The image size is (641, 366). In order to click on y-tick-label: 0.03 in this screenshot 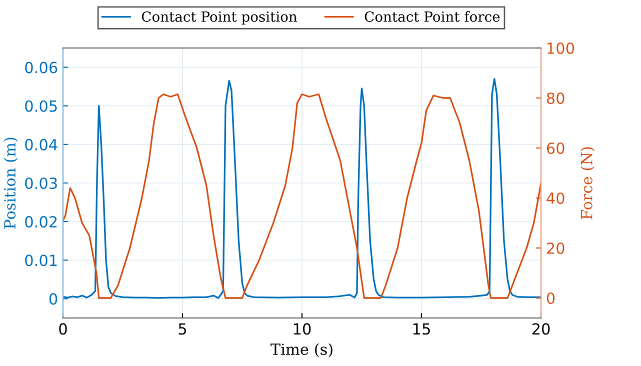, I will do `click(41, 183)`.